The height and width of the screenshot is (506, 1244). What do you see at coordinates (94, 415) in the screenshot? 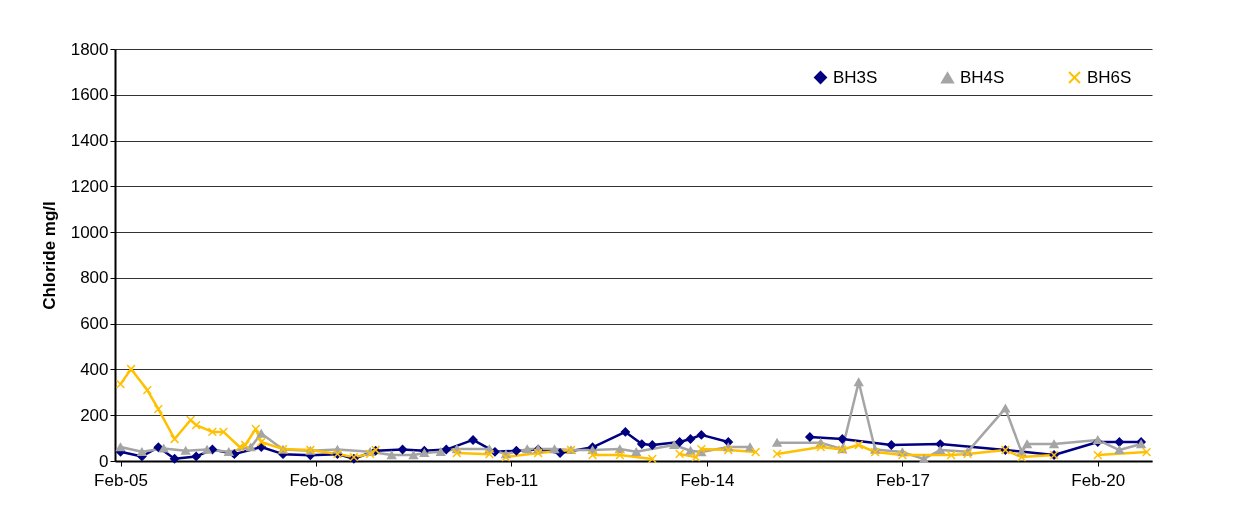
I see `y-tick-label: 200` at bounding box center [94, 415].